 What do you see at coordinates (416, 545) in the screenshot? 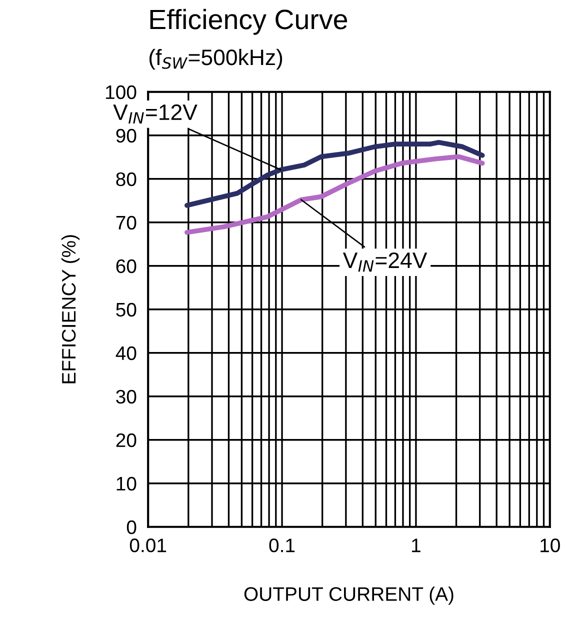
I see `x-tick-label: 1` at bounding box center [416, 545].